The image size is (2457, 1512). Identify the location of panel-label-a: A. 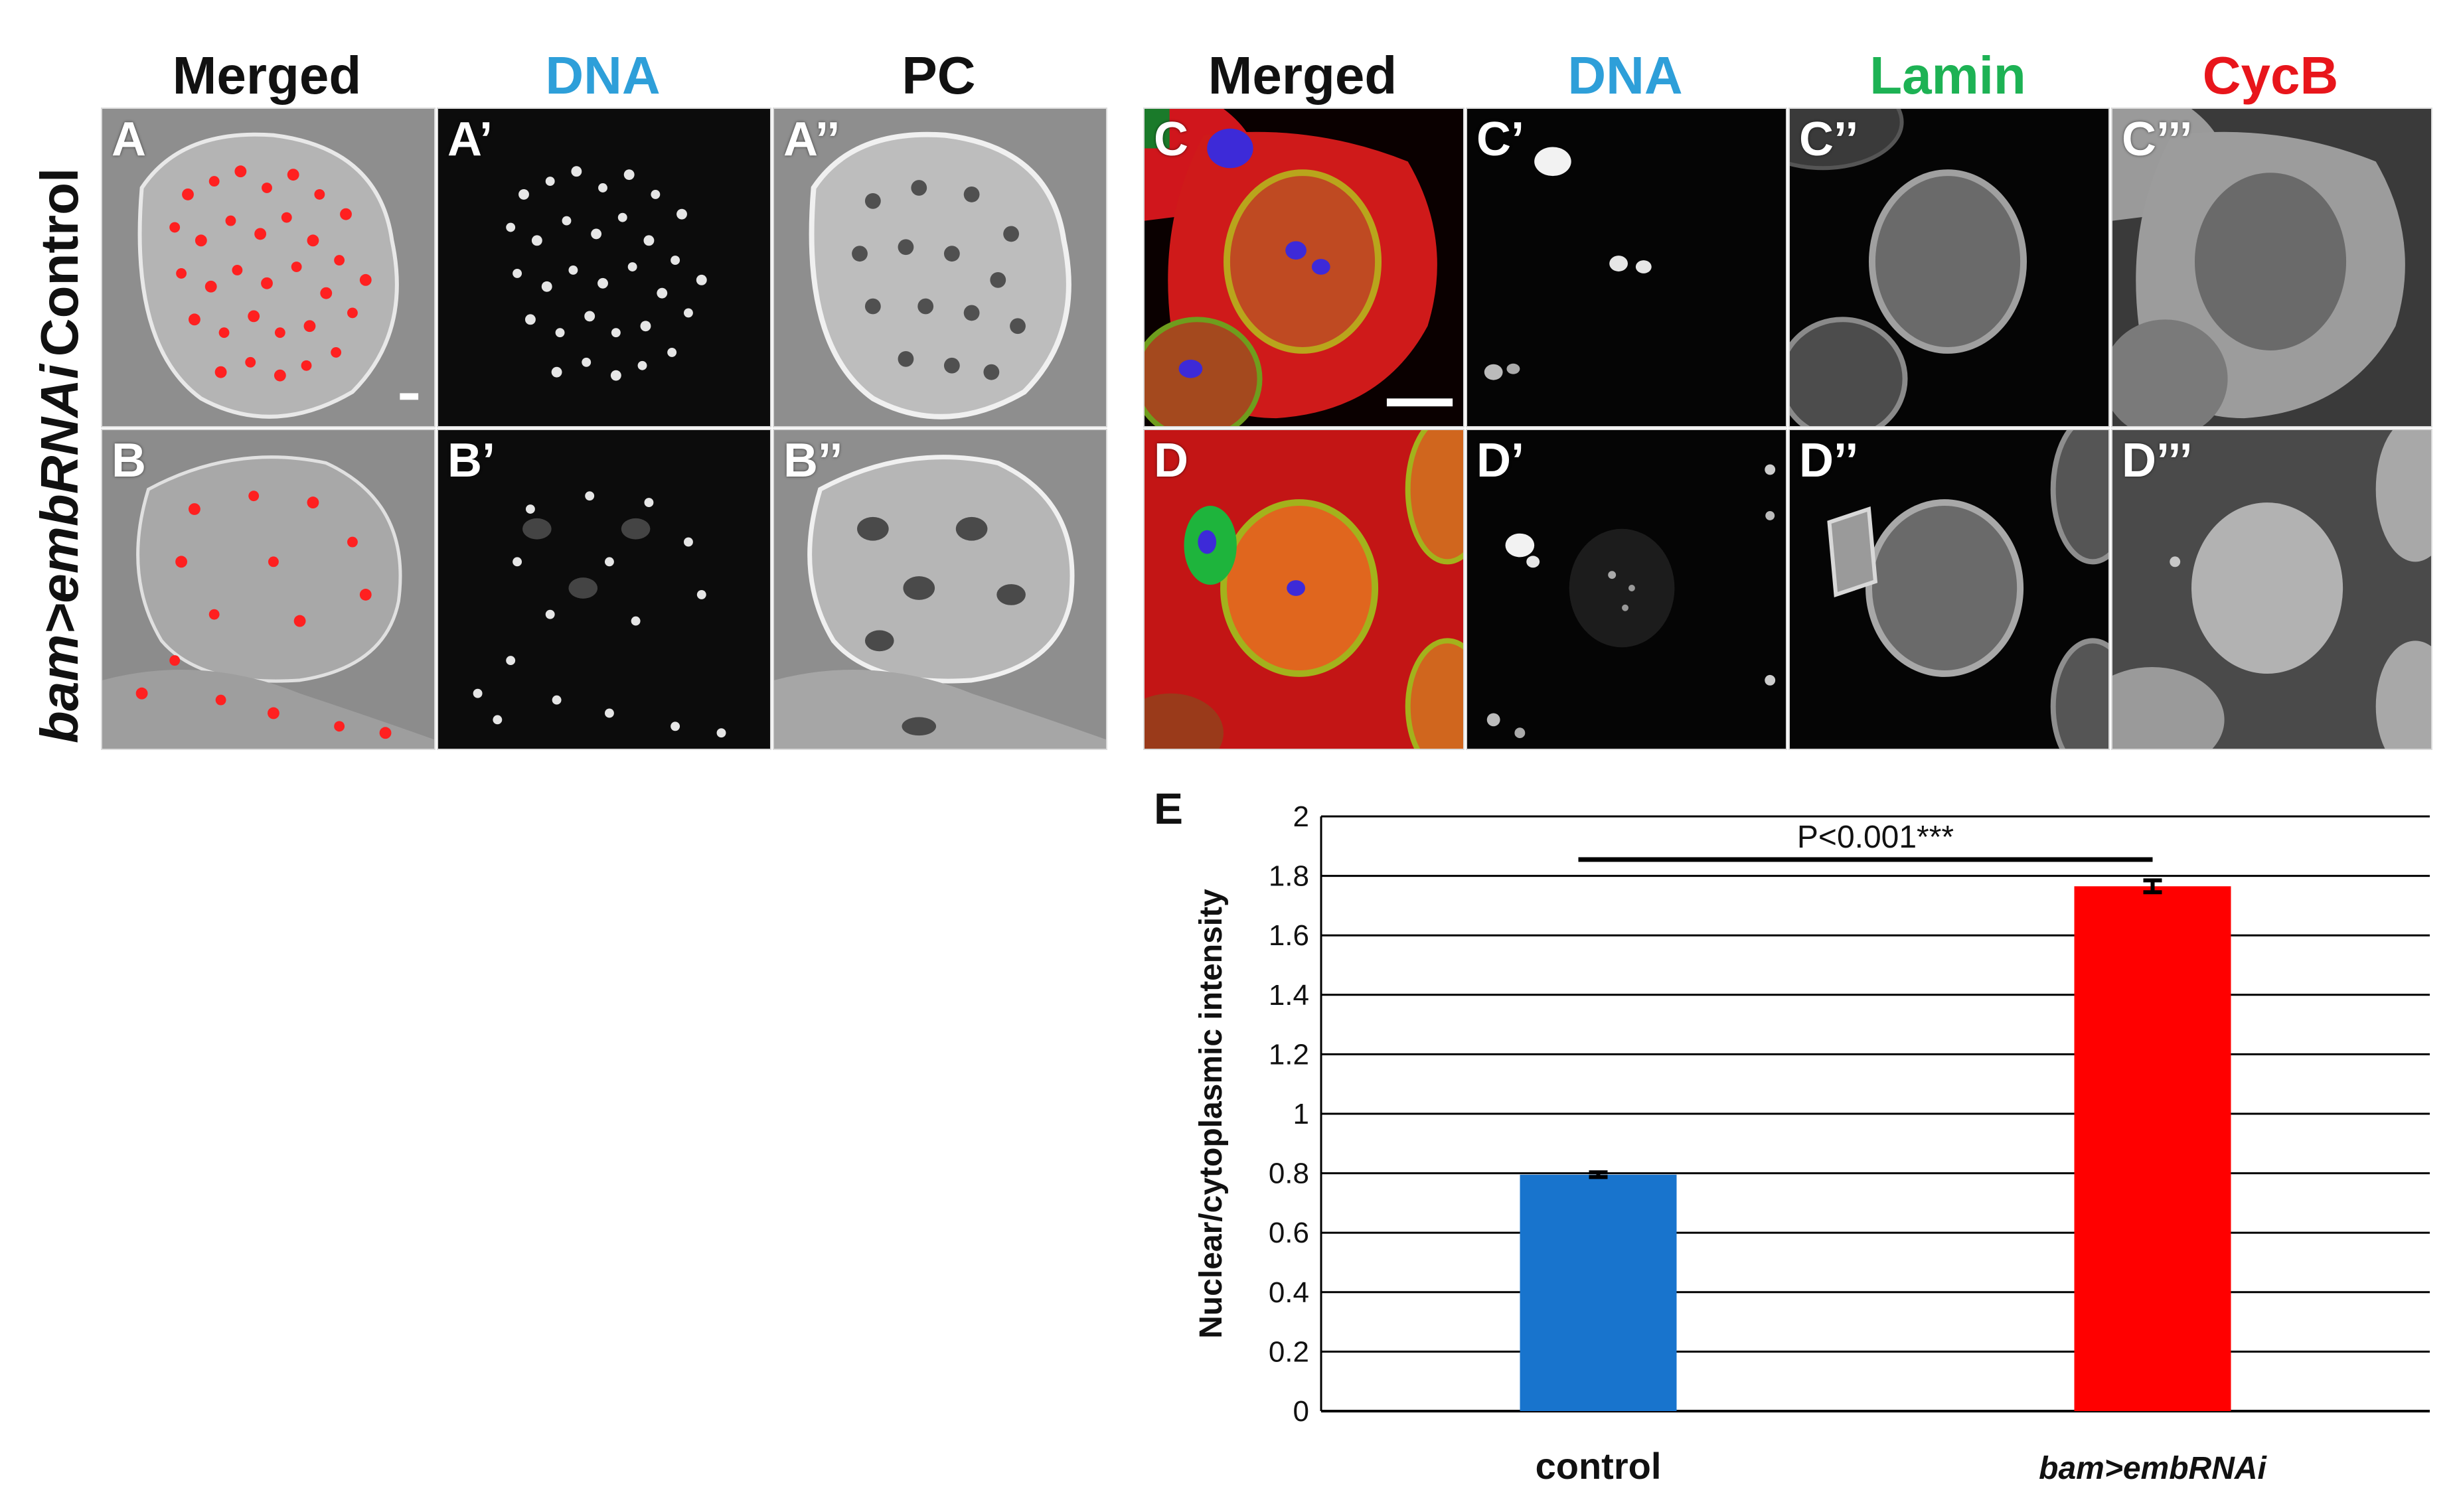
(129, 139).